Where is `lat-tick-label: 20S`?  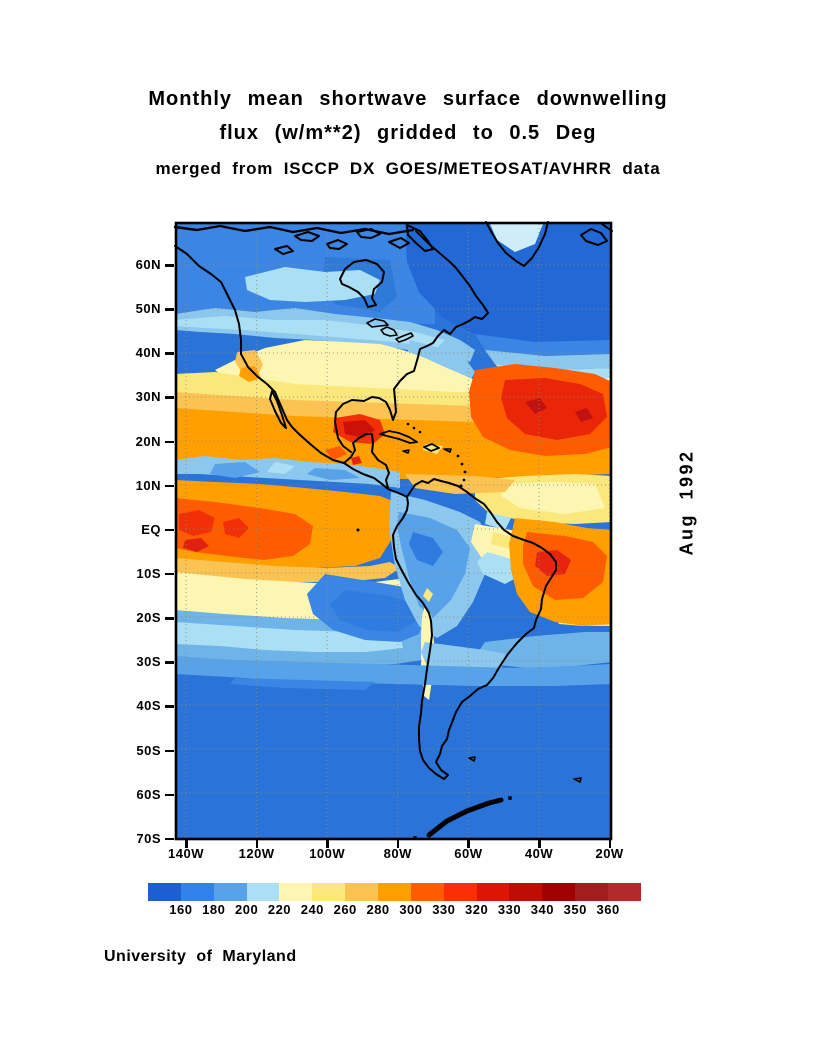
lat-tick-label: 20S is located at coordinates (148, 618).